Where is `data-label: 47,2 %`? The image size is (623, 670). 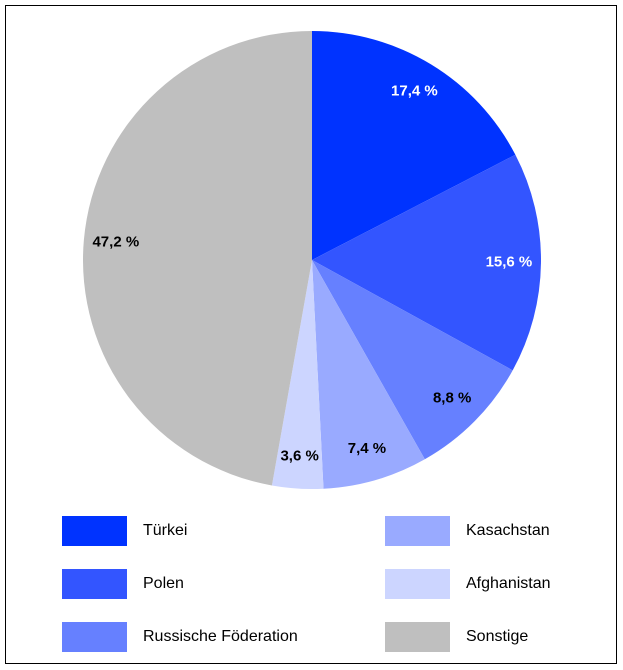
data-label: 47,2 % is located at coordinates (115, 242).